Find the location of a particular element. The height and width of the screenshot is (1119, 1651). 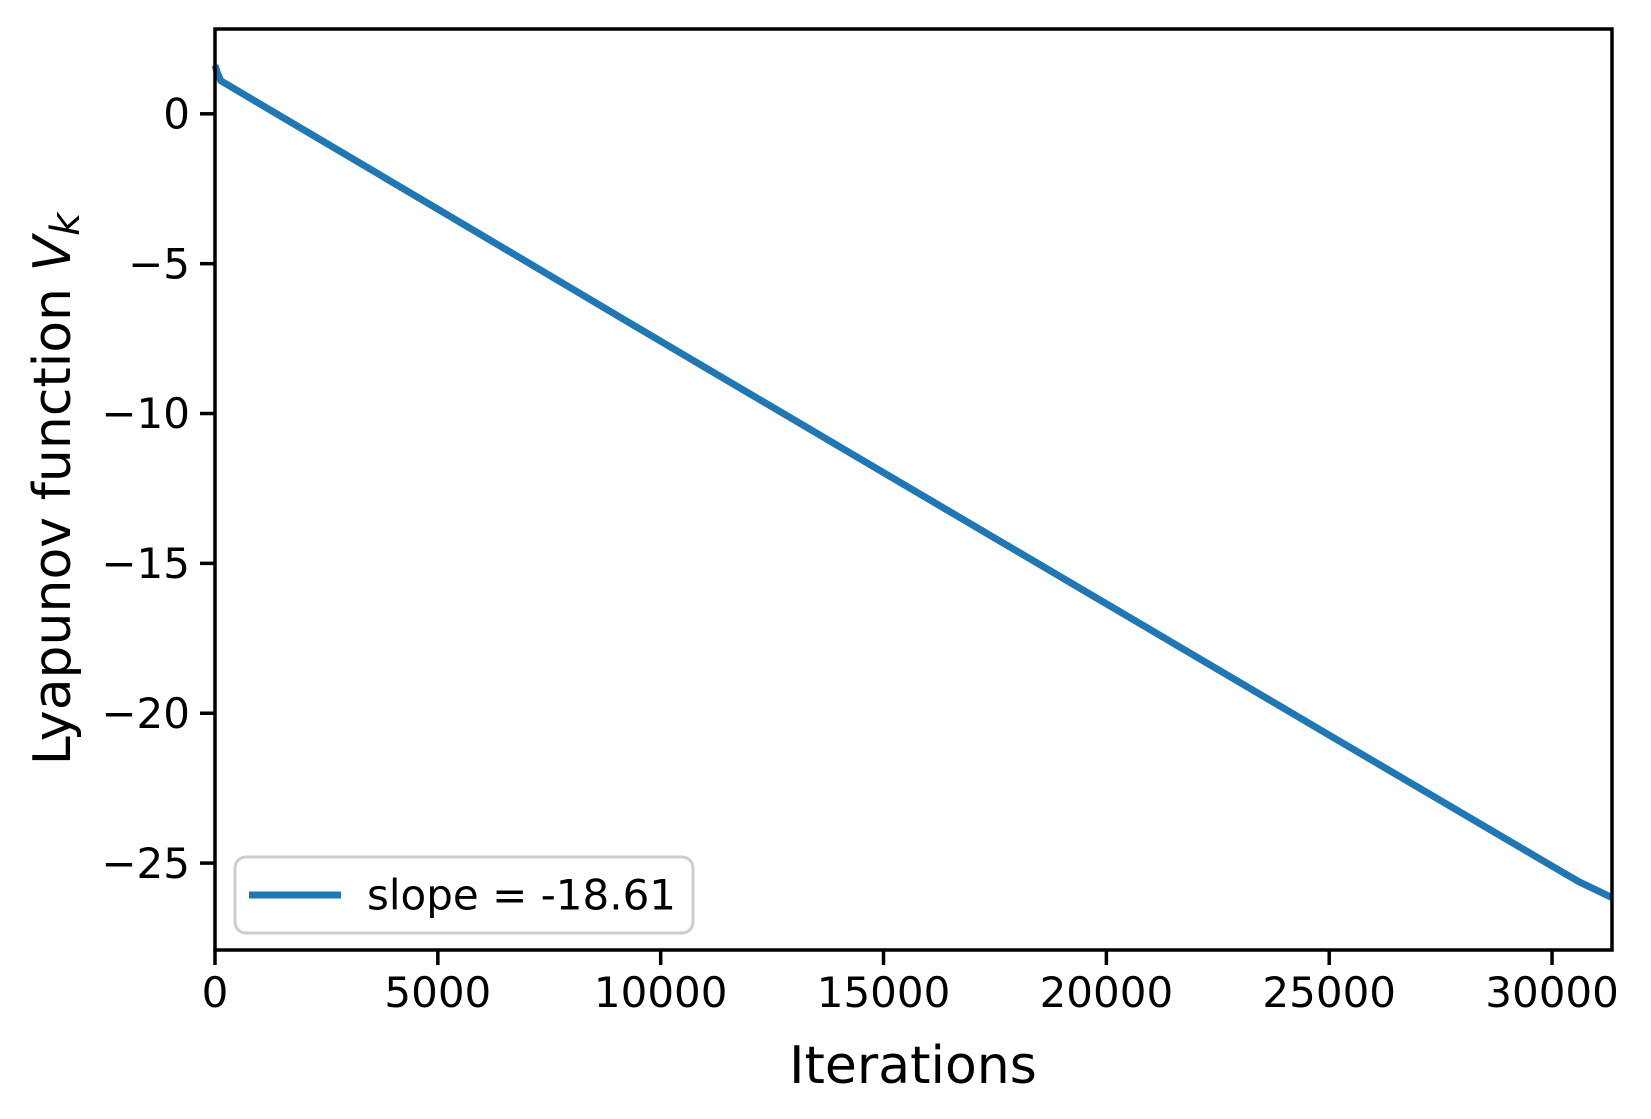

x-tick-label: 20000 is located at coordinates (1107, 992).